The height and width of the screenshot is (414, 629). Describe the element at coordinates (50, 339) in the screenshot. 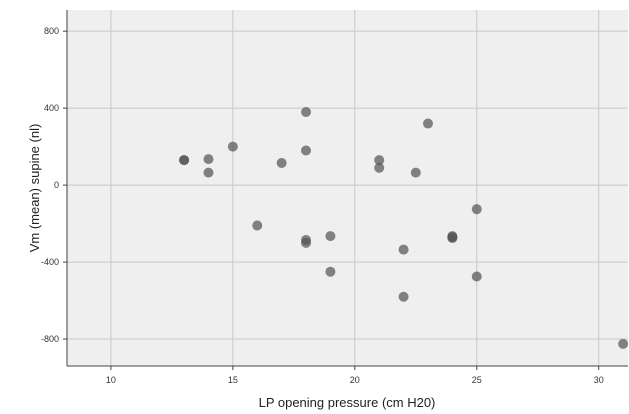

I see `y-tick-label: -800` at that location.